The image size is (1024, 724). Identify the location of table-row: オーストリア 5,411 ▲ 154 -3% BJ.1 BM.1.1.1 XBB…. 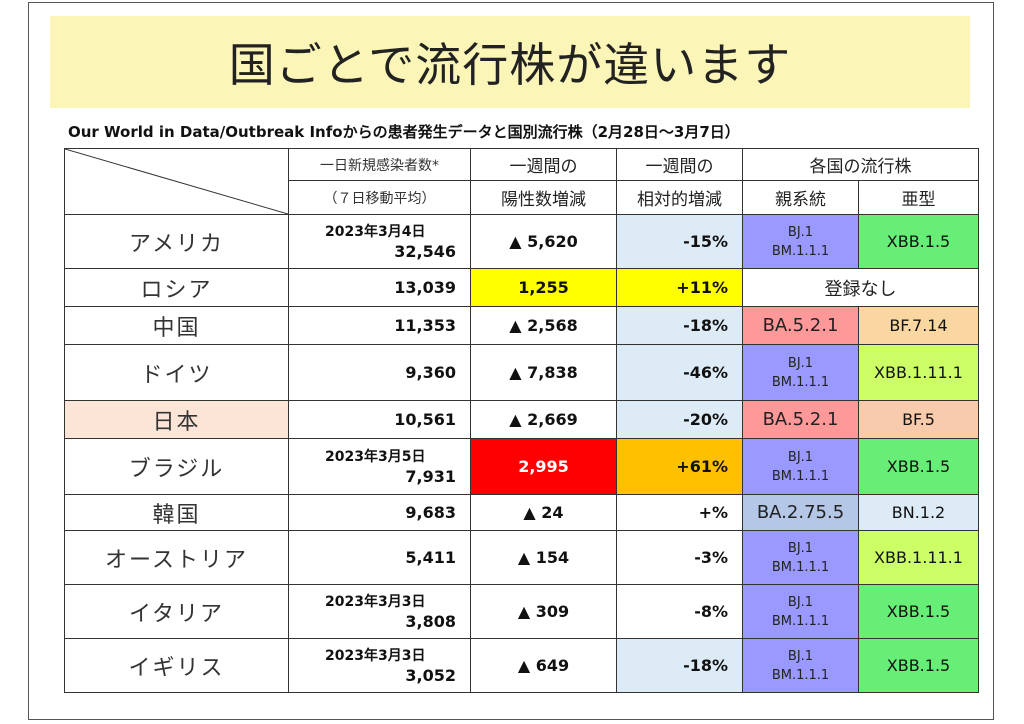
(521, 557).